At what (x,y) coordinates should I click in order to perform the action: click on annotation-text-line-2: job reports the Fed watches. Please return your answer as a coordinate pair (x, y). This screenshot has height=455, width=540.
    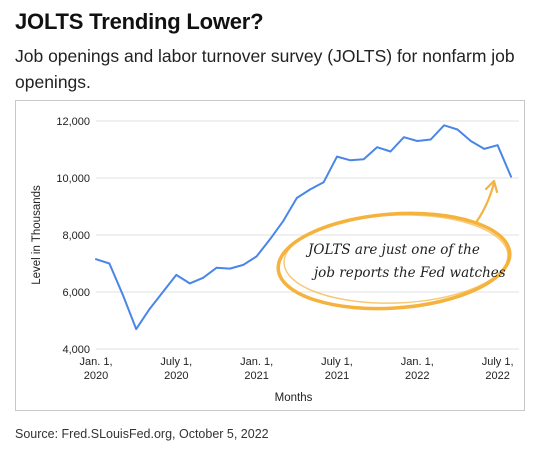
    Looking at the image, I should click on (408, 273).